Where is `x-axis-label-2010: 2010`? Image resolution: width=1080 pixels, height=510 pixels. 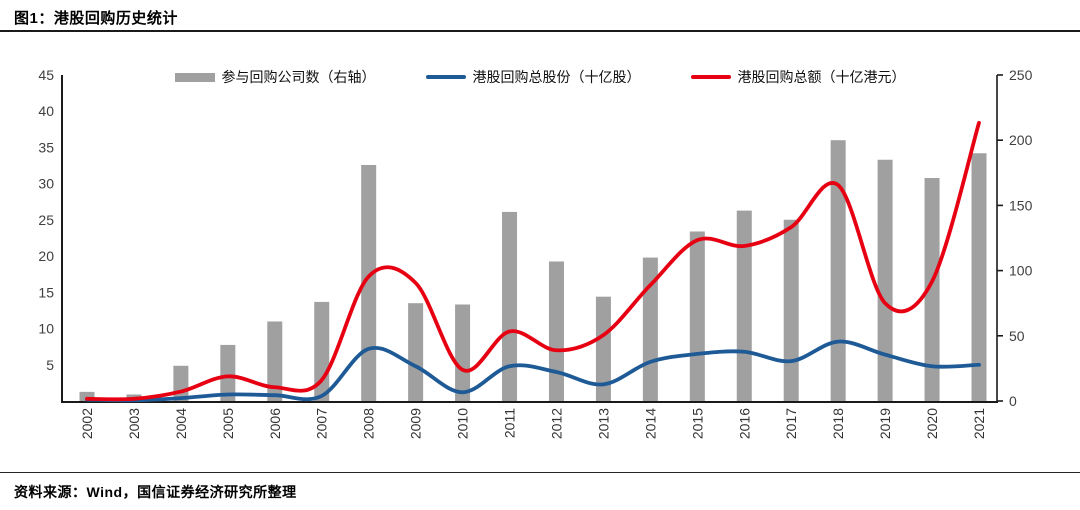
x-axis-label-2010: 2010 is located at coordinates (463, 423).